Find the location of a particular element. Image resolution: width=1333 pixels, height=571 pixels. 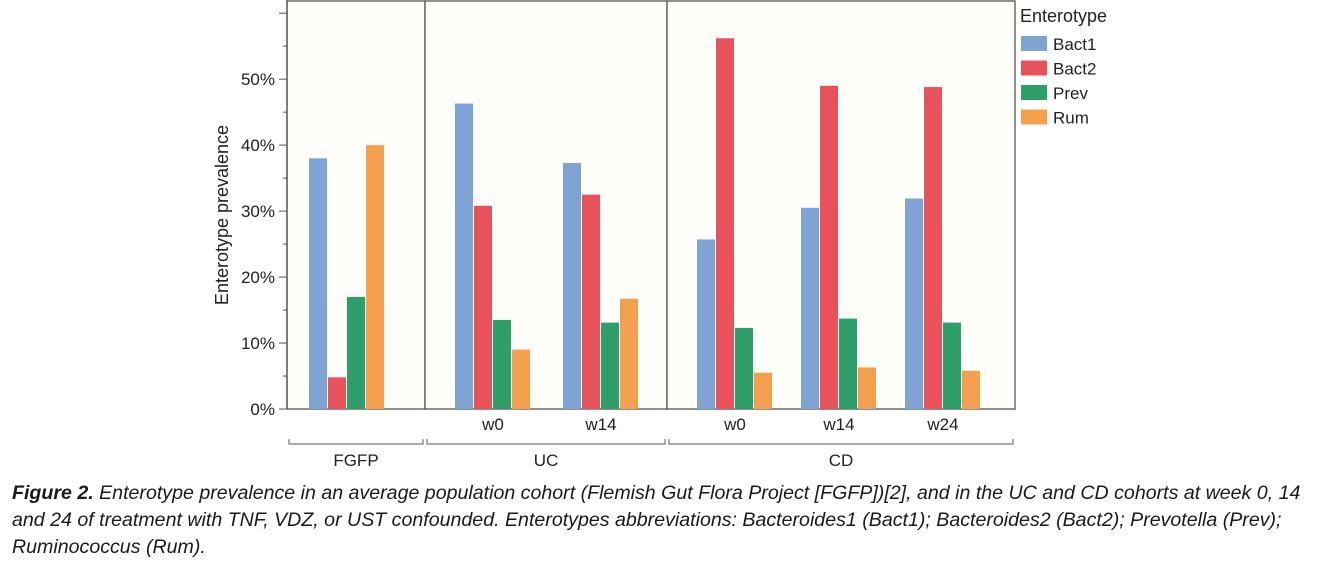

bar-uc-w0-prev is located at coordinates (502, 364).